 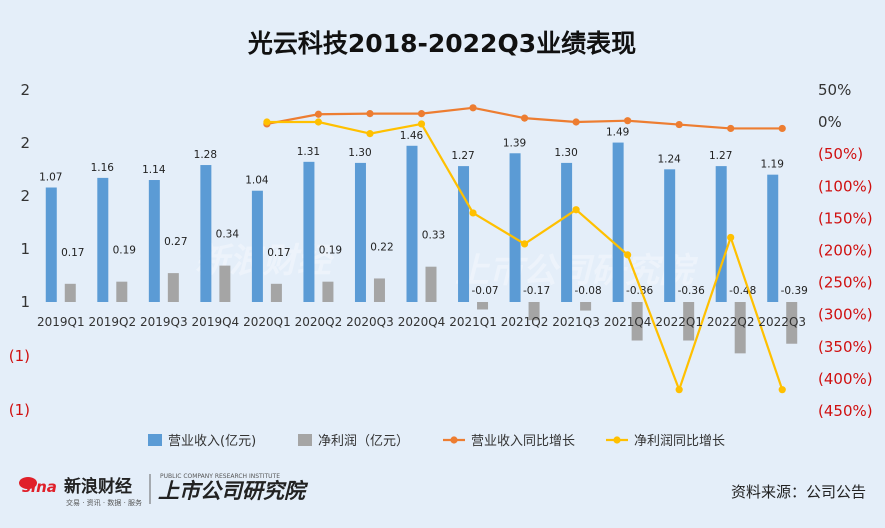 What do you see at coordinates (617, 133) in the screenshot?
I see `revenue-data-label: 1.49` at bounding box center [617, 133].